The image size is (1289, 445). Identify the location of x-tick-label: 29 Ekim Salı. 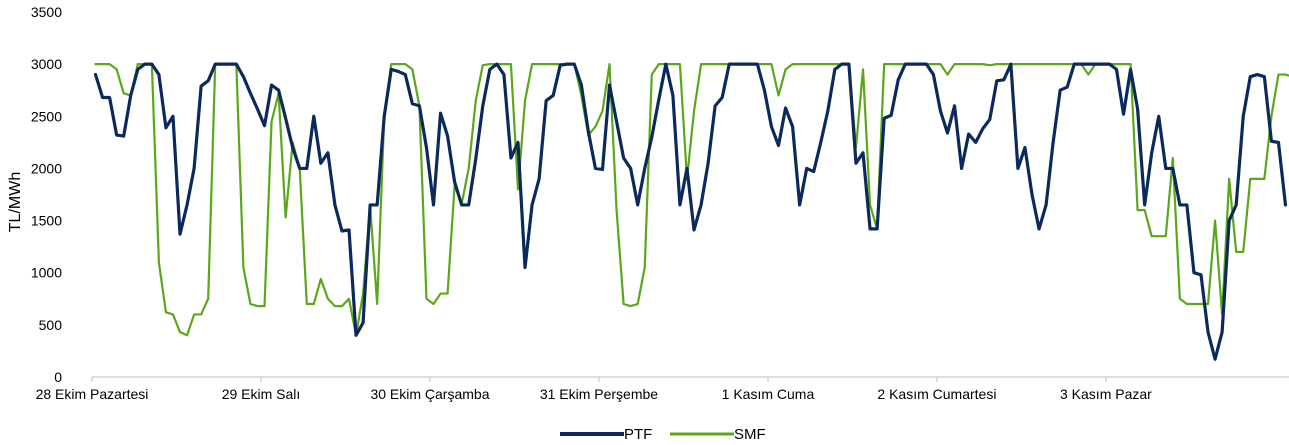
(261, 394).